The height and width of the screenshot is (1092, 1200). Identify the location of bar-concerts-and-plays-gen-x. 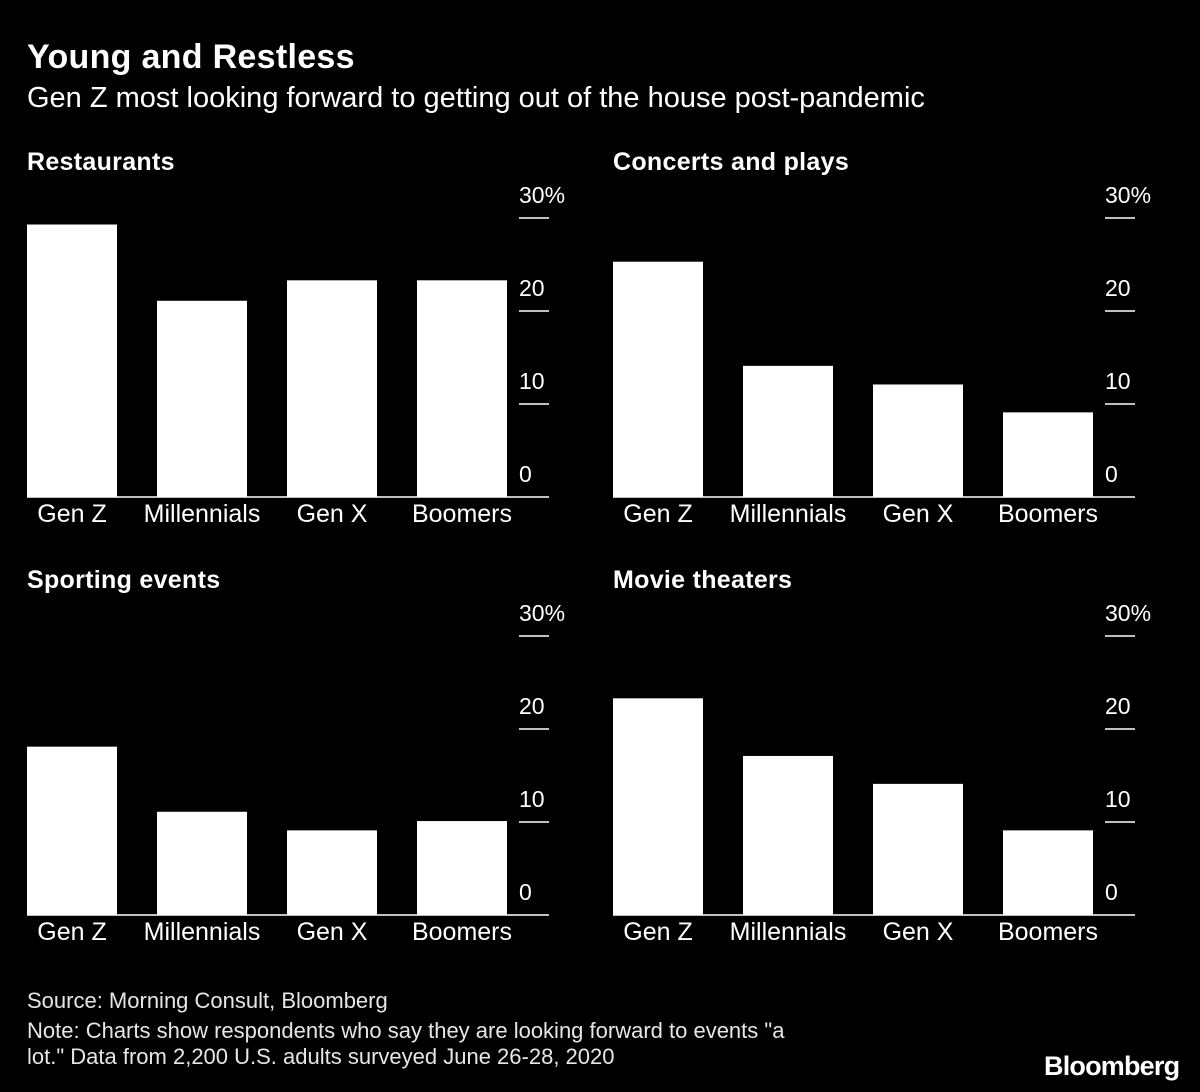
(918, 440).